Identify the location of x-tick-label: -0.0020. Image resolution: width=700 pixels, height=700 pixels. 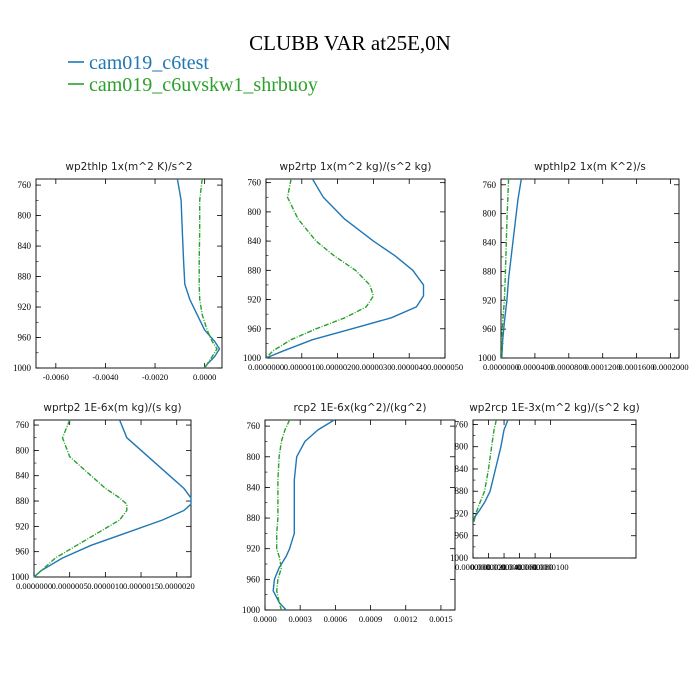
(155, 377).